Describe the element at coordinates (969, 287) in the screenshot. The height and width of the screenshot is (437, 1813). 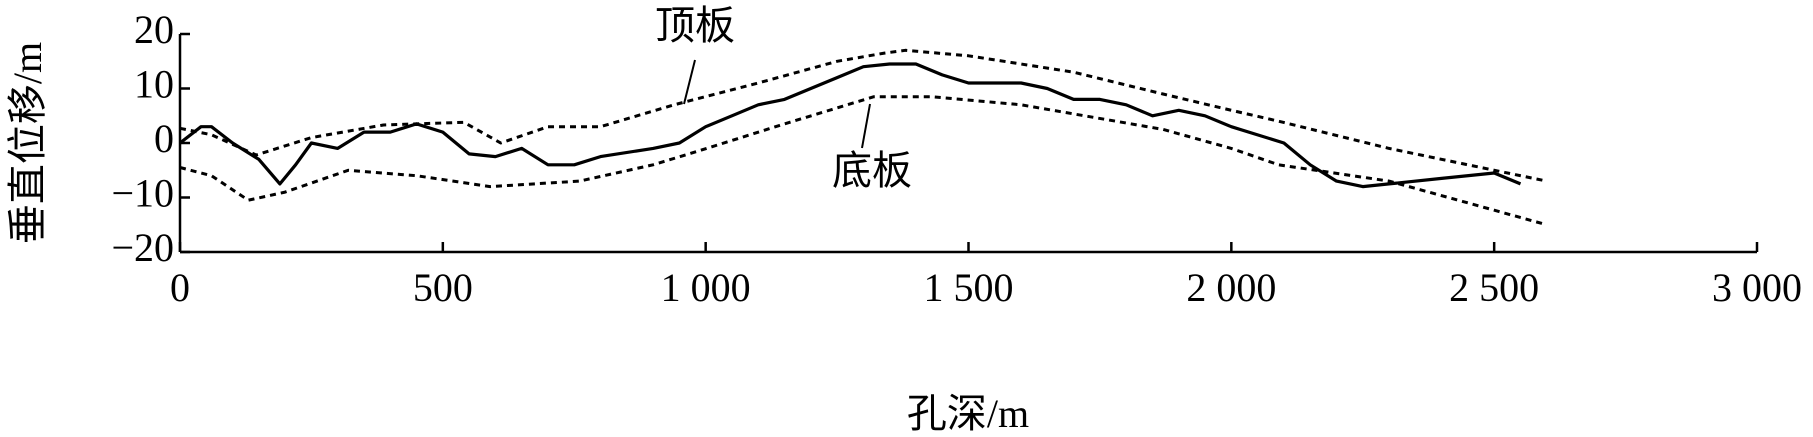
I see `x-tick-label: 1 500` at that location.